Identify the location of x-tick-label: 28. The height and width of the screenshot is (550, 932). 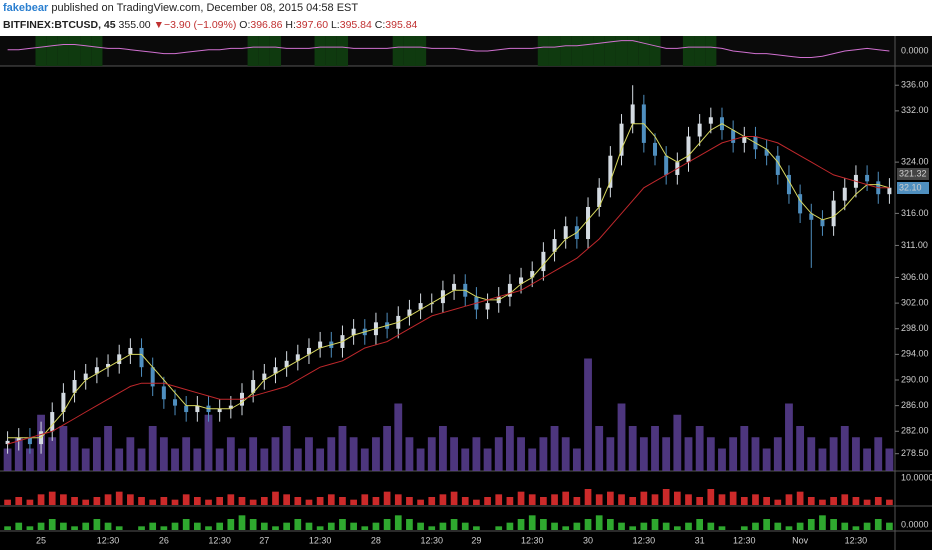
(376, 540).